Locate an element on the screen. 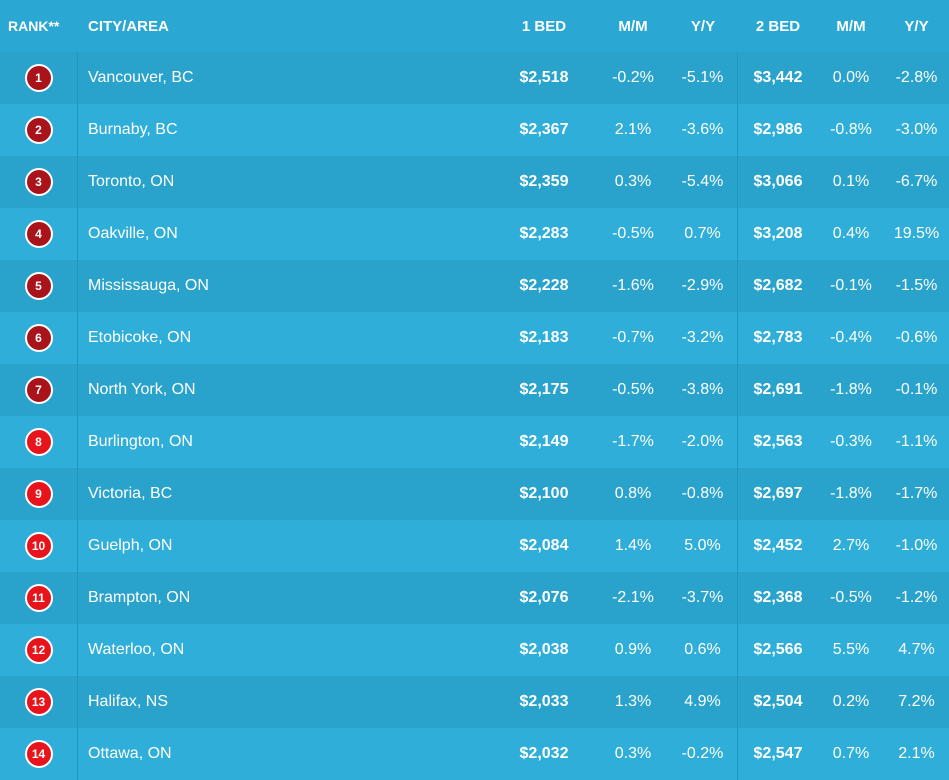 Image resolution: width=949 pixels, height=780 pixels. two-bed-month-change: 2.7% is located at coordinates (851, 545).